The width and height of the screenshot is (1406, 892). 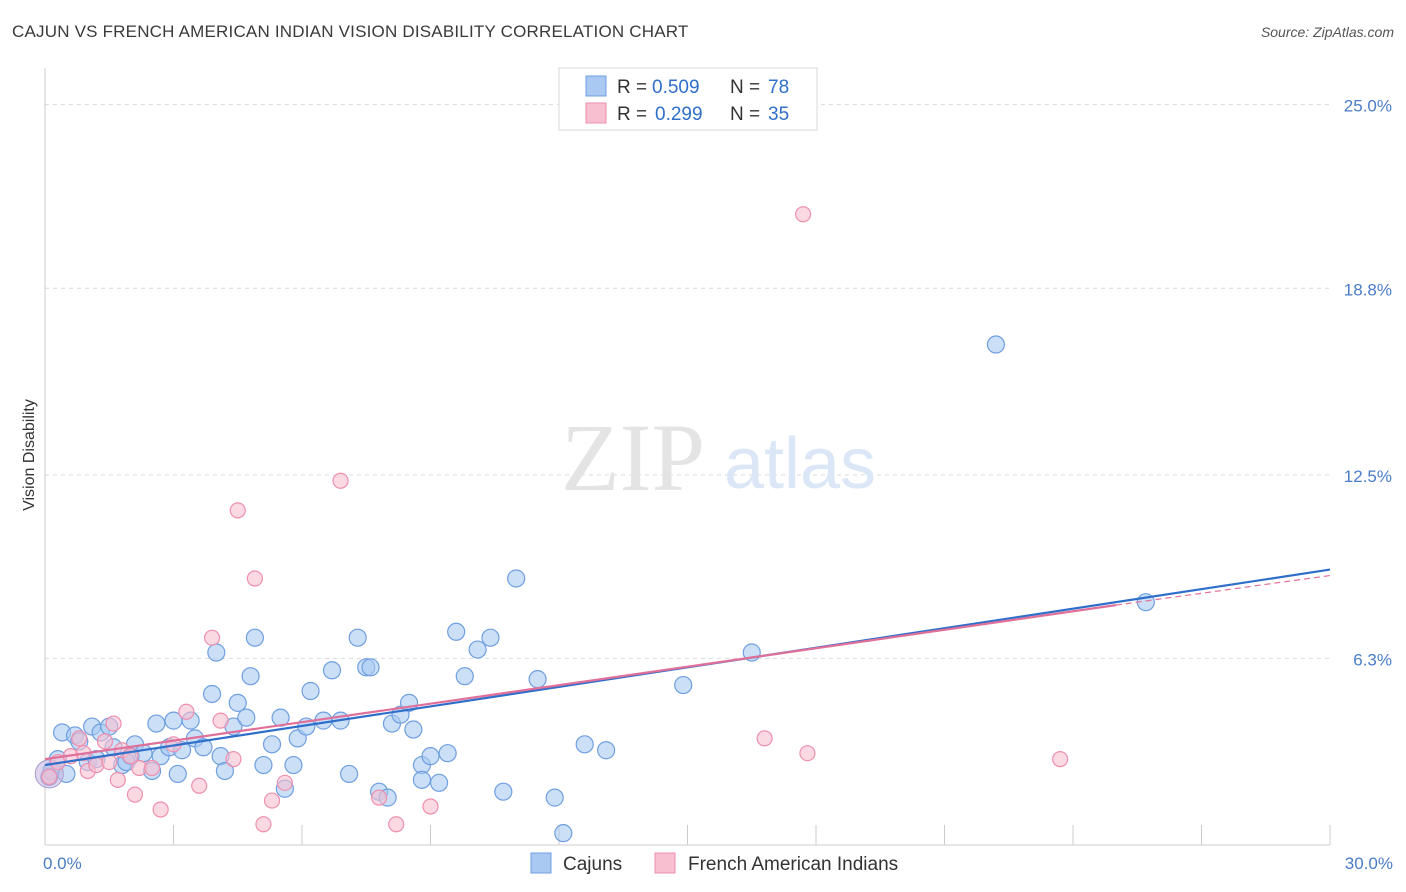 I want to click on legend-n-label-1: N =, so click(x=745, y=87).